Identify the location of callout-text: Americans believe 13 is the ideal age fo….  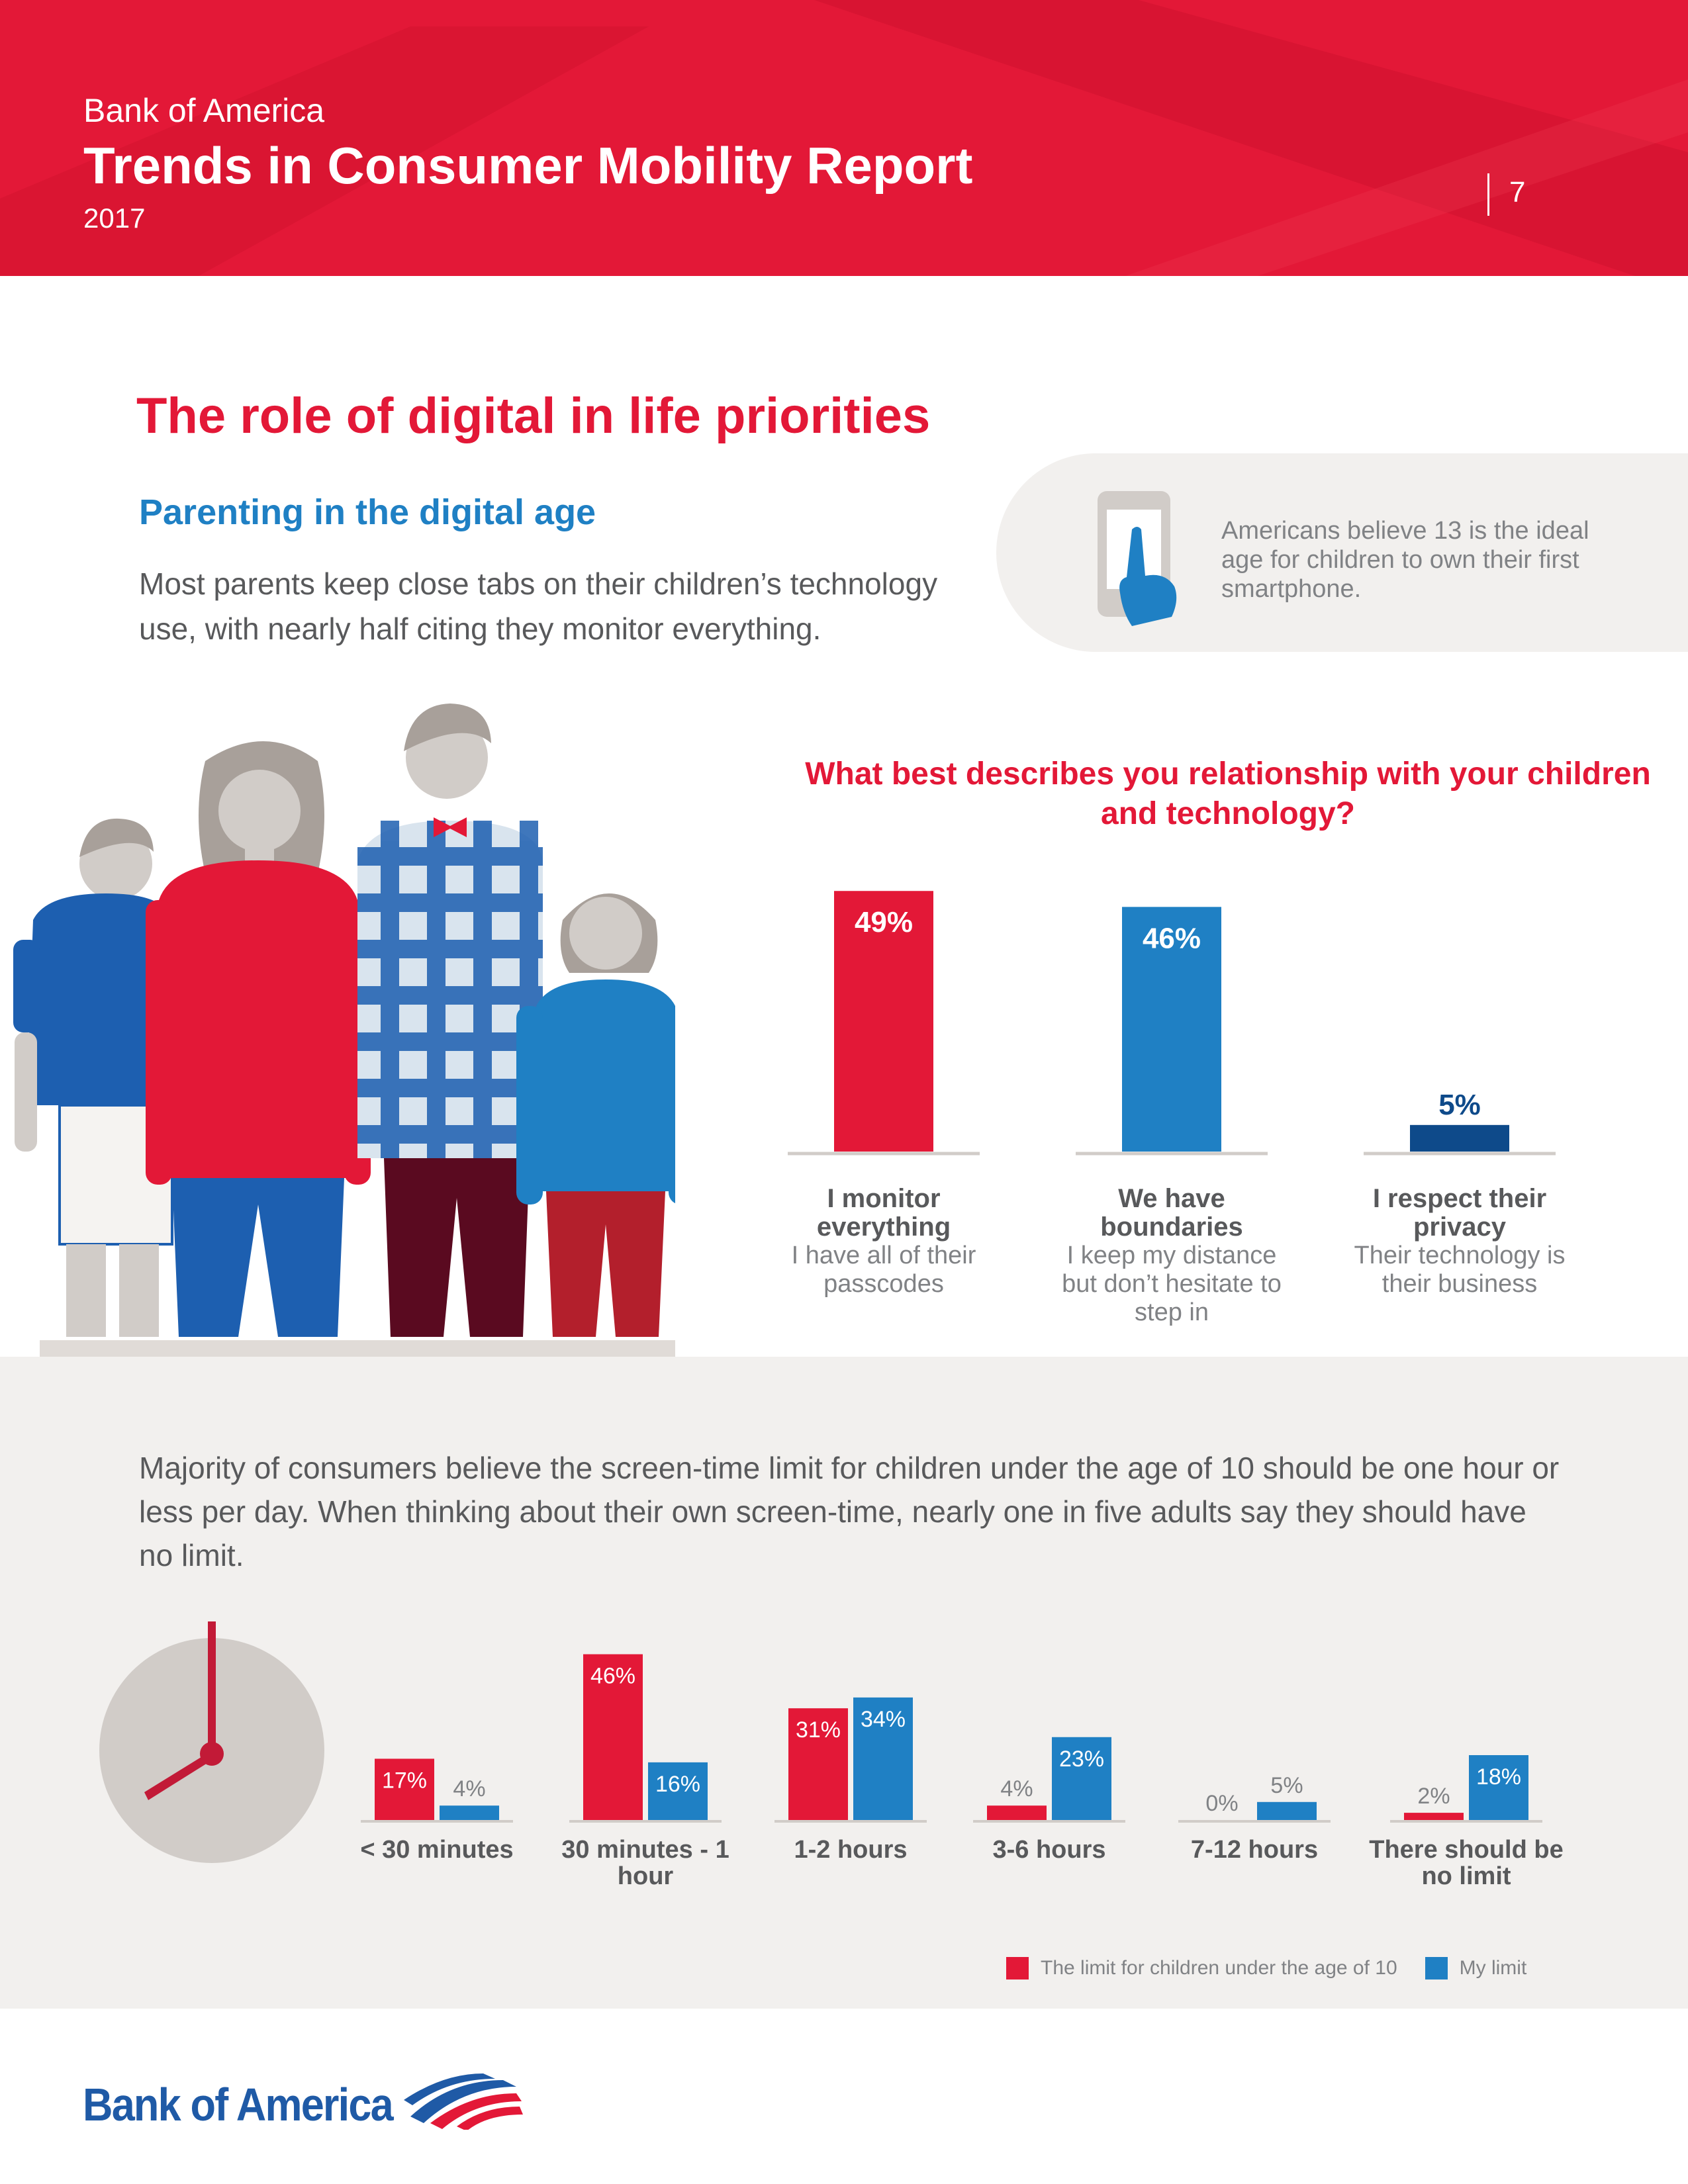
(1405, 560).